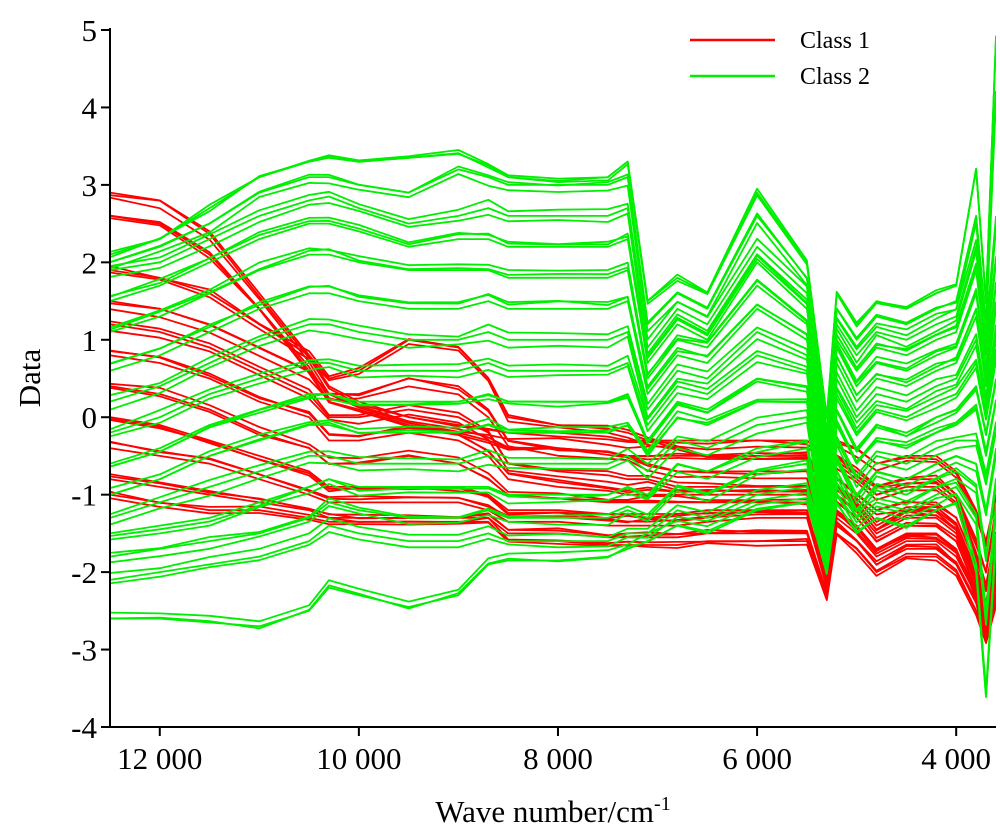  I want to click on y-tick-label-0: -4, so click(84, 727).